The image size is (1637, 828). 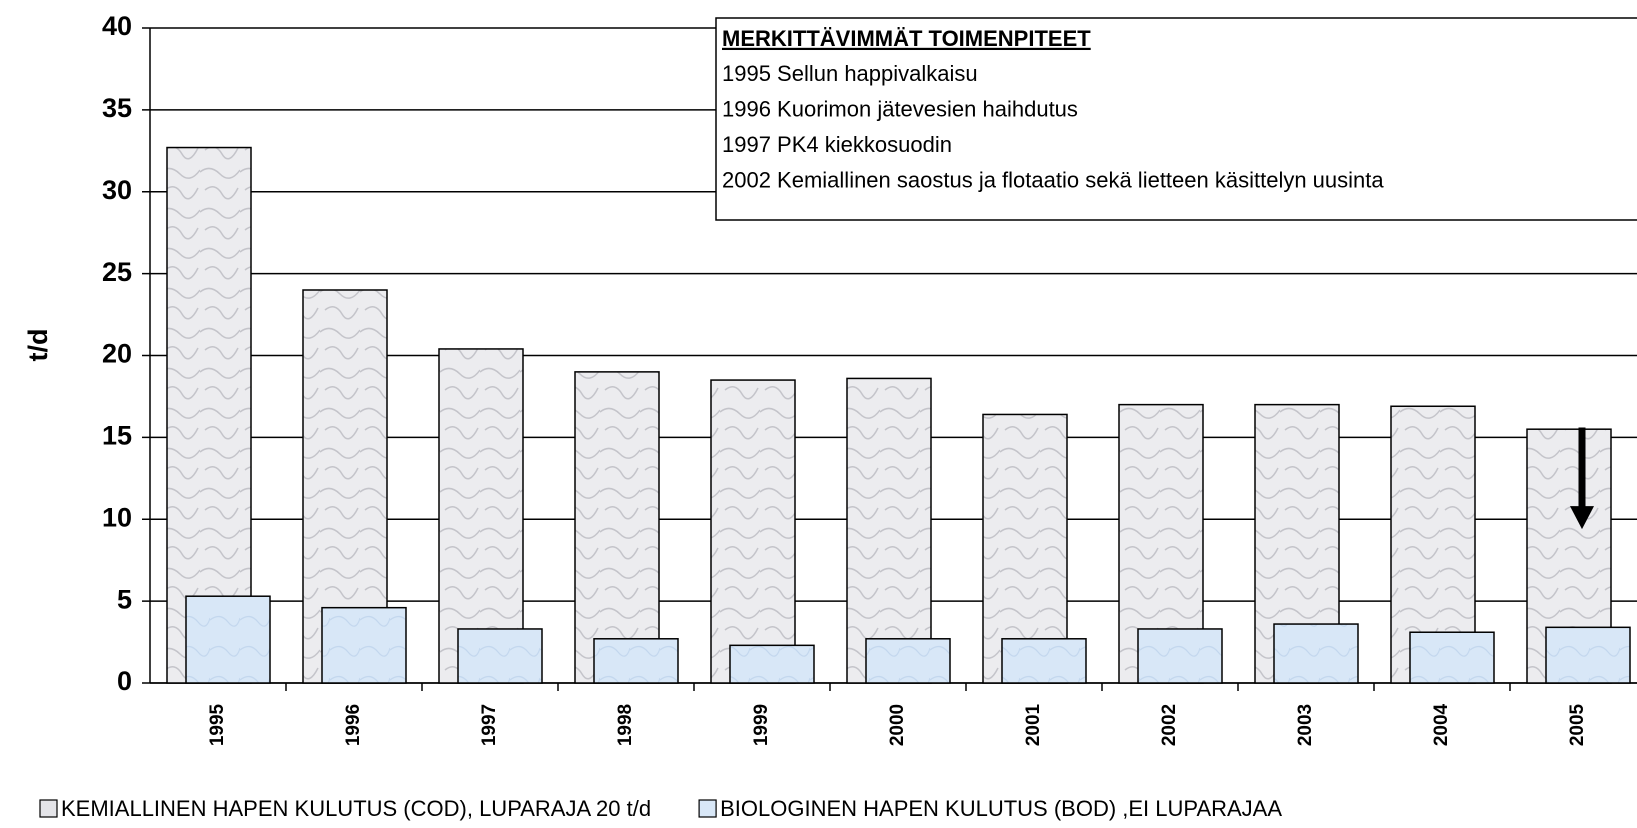 I want to click on y-tick-label: 35, so click(x=117, y=108).